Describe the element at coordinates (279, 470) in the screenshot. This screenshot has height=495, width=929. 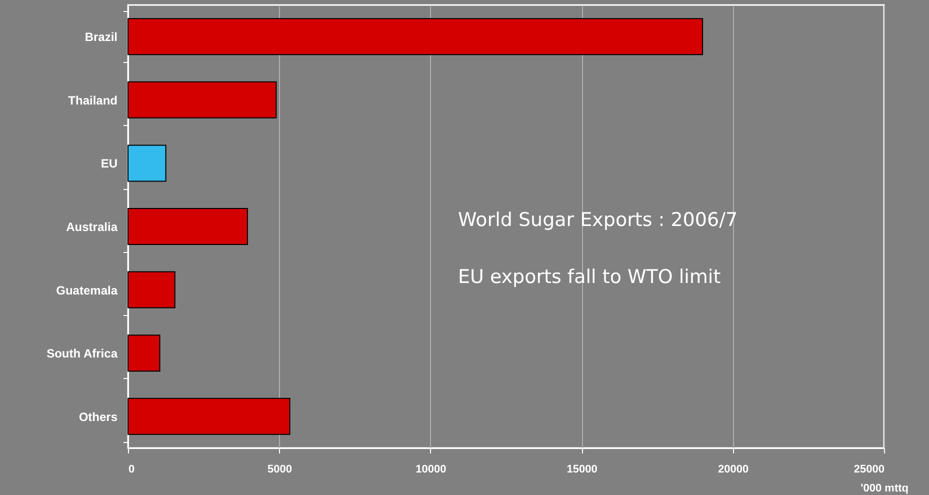
I see `x-tick-label: 5000` at that location.